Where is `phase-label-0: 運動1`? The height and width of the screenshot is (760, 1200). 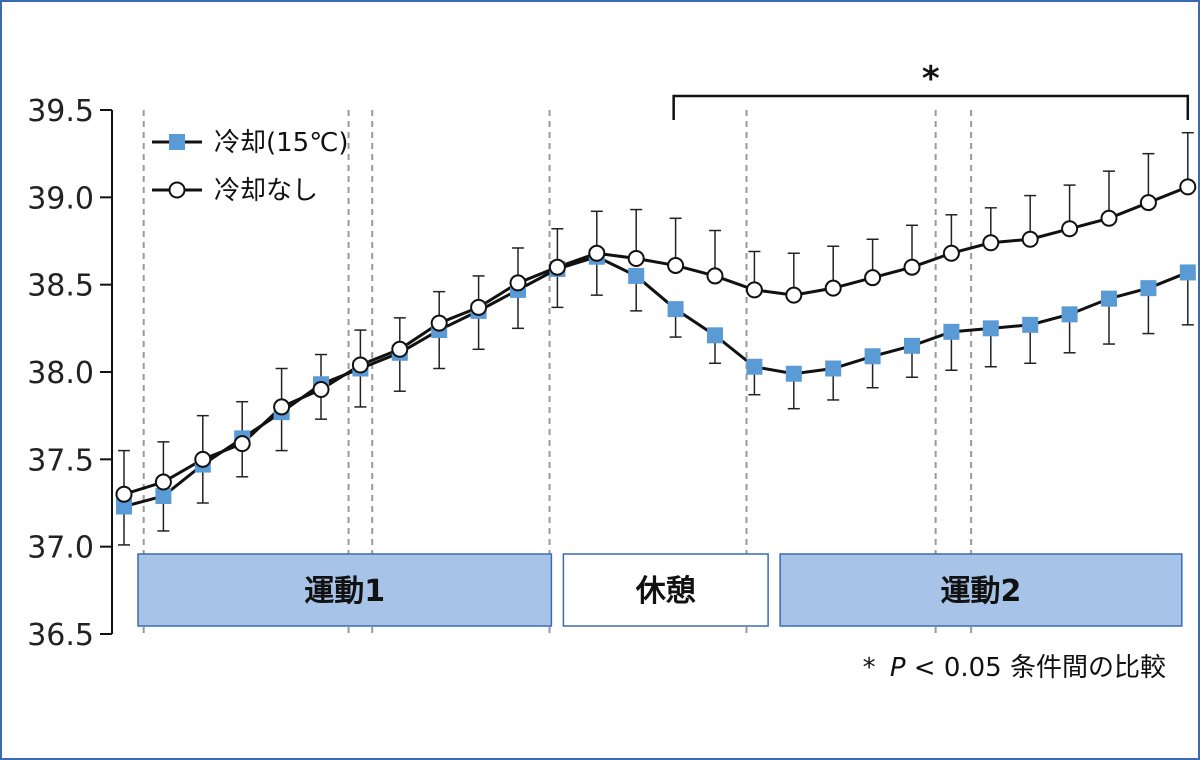
phase-label-0: 運動1 is located at coordinates (344, 591).